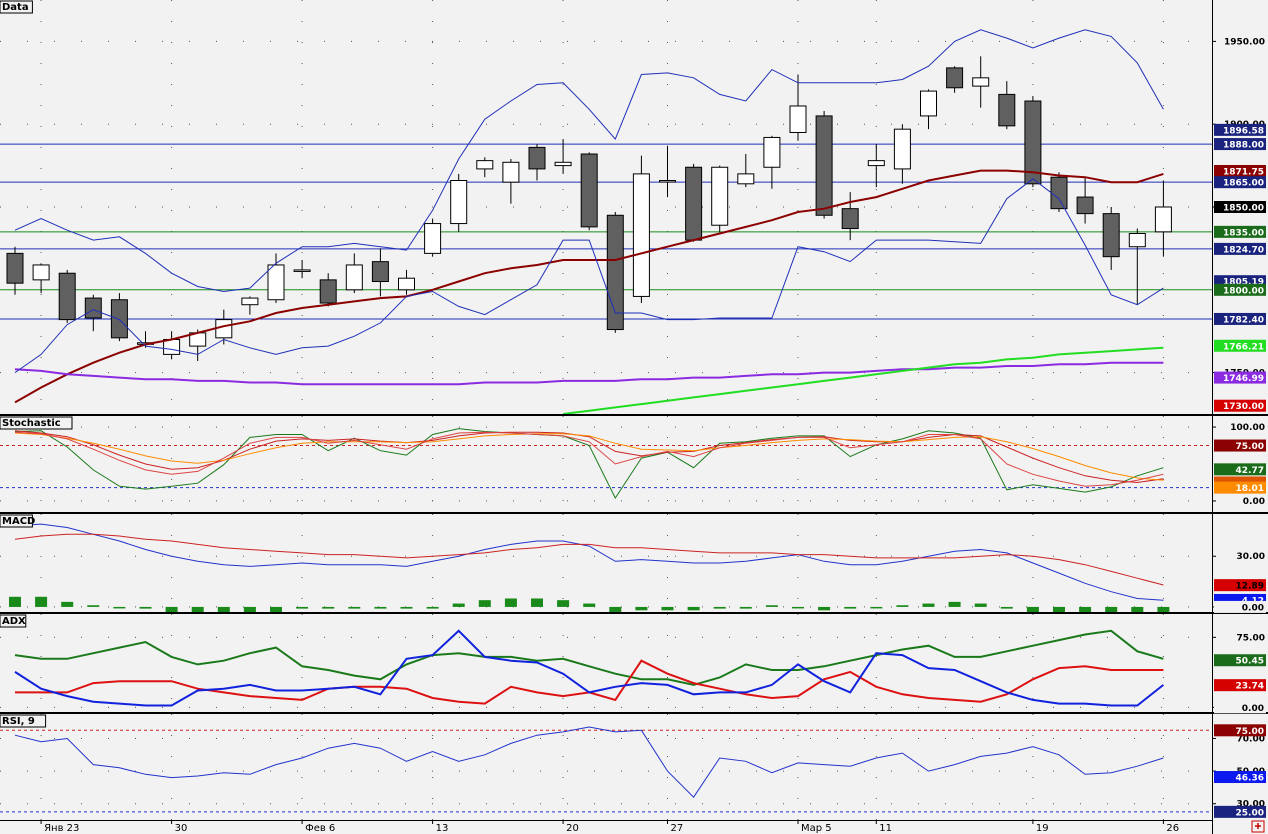  I want to click on value-badge: 1782.40, so click(1240, 318).